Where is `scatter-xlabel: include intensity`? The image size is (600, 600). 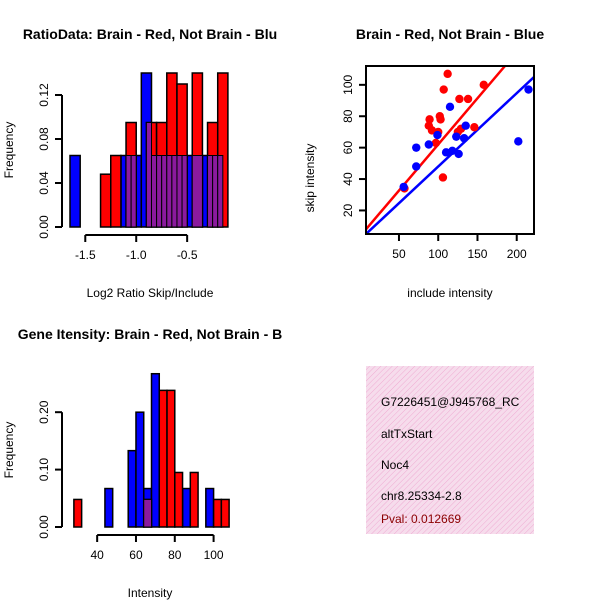 scatter-xlabel: include intensity is located at coordinates (449, 293).